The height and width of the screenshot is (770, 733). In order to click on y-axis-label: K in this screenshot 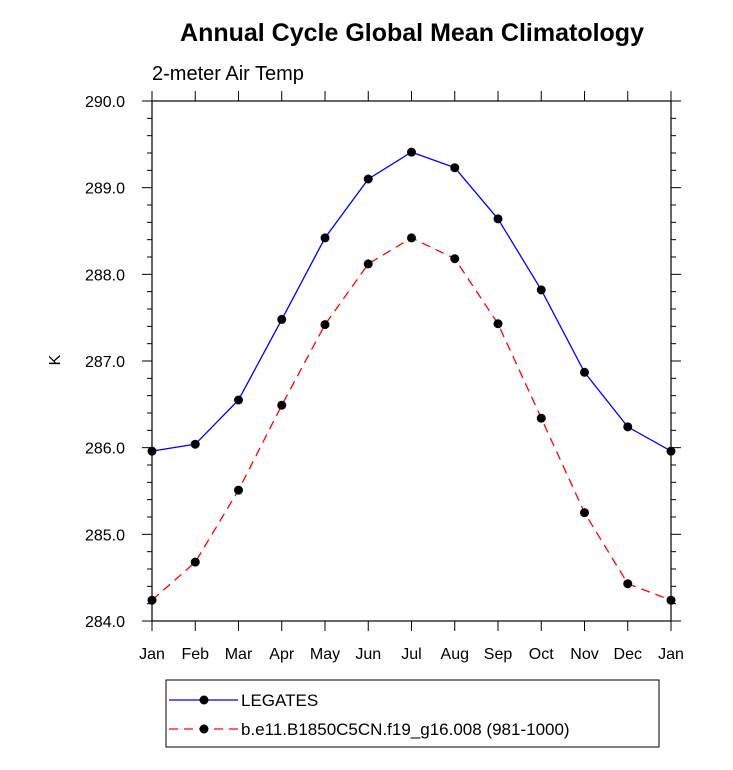, I will do `click(55, 359)`.